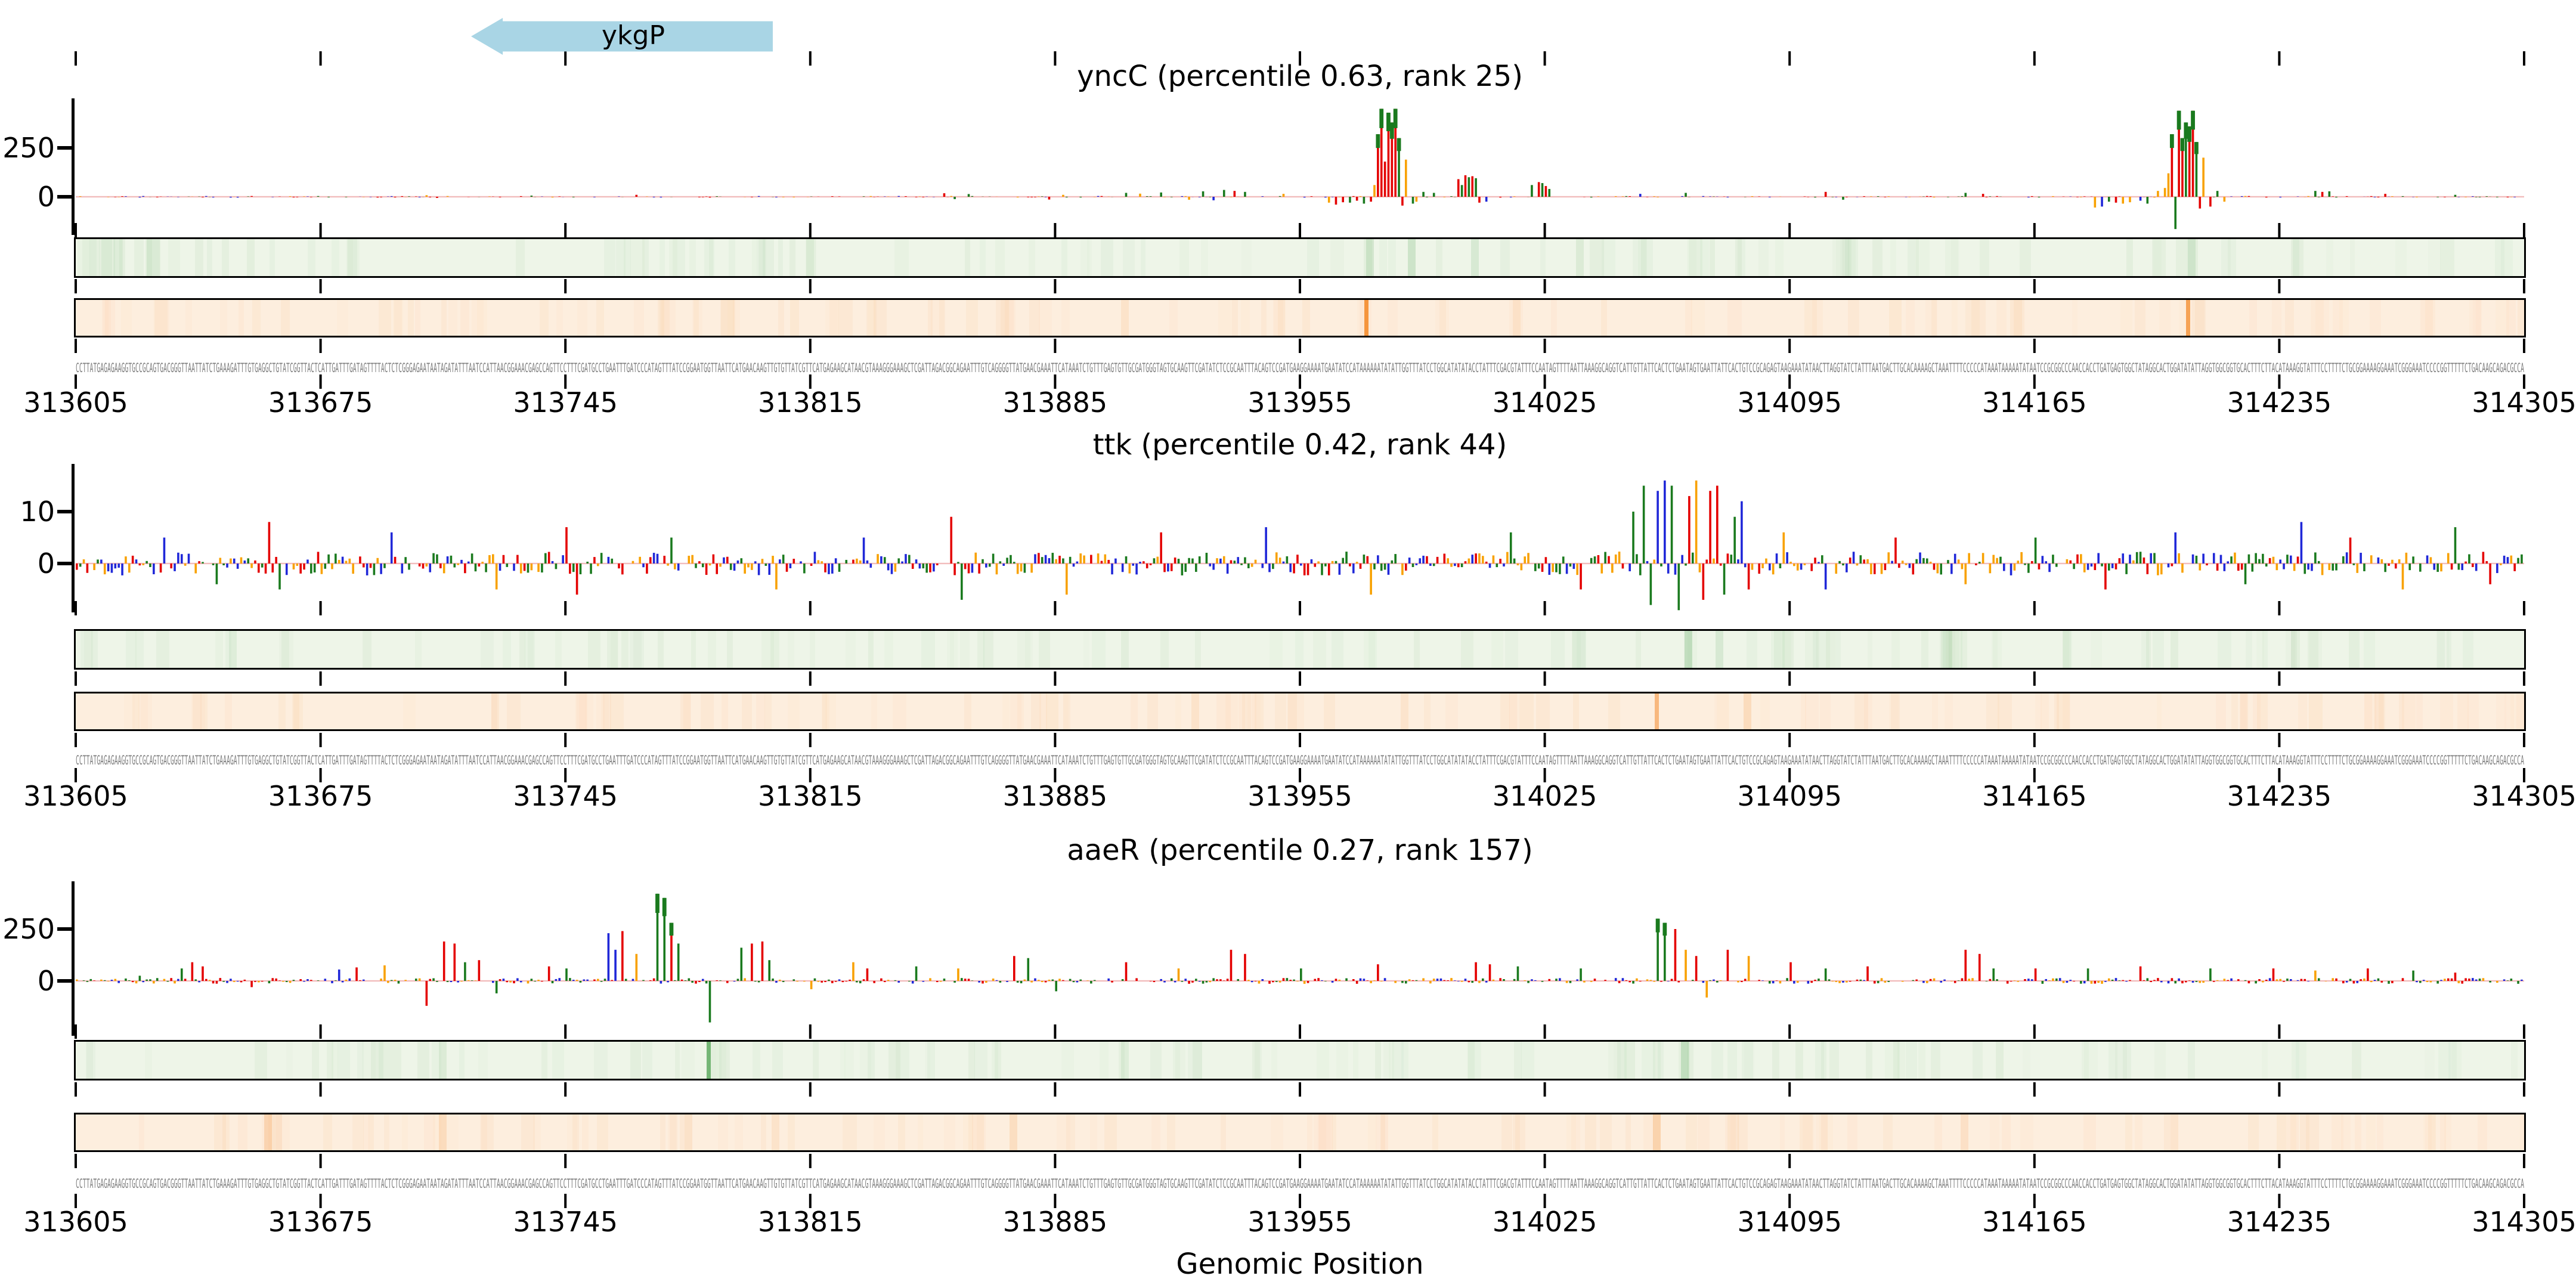 The height and width of the screenshot is (1288, 2576). I want to click on heat-signal-line, so click(496, 711).